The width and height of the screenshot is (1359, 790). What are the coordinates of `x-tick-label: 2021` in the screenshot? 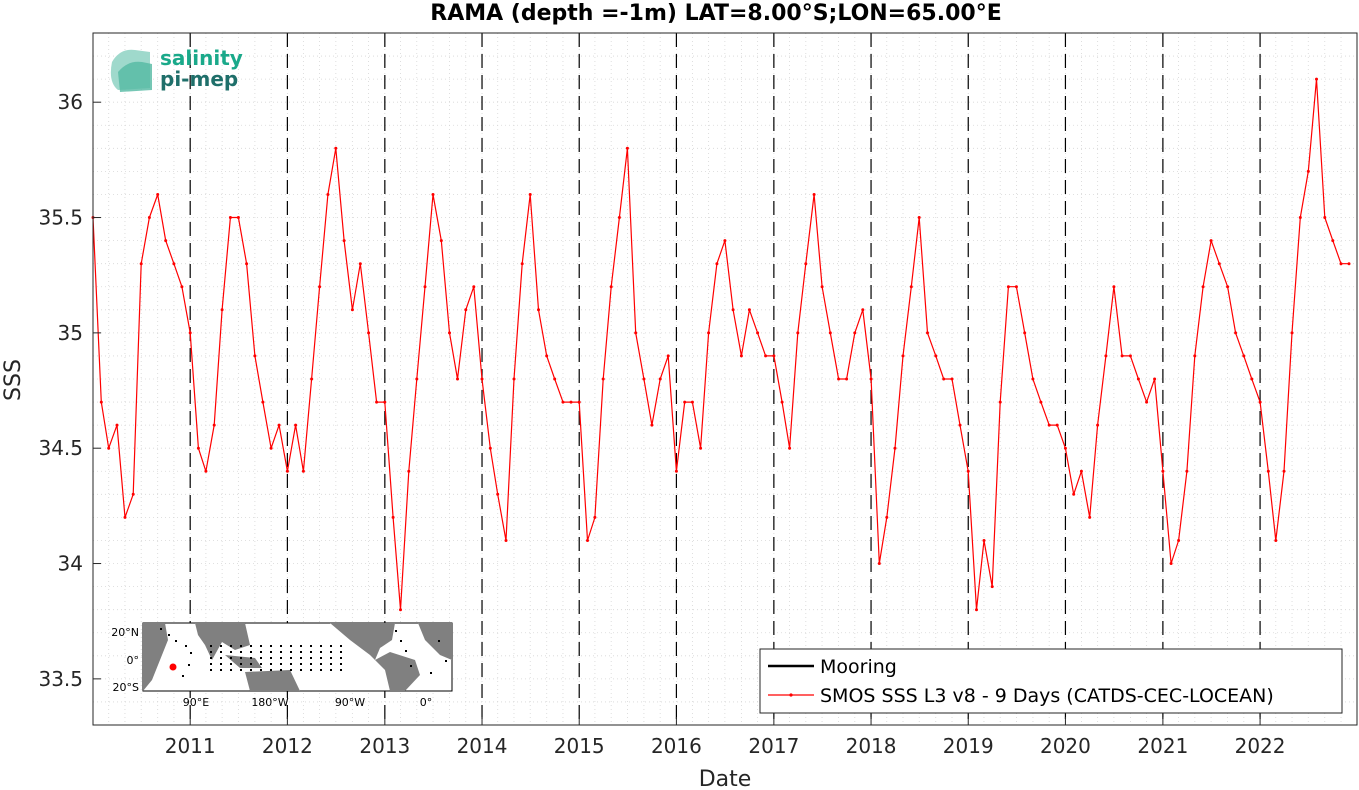 It's located at (1162, 746).